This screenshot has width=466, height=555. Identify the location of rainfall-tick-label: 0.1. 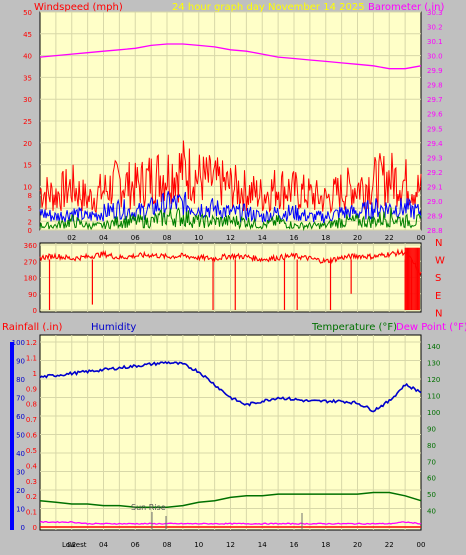
(31, 513).